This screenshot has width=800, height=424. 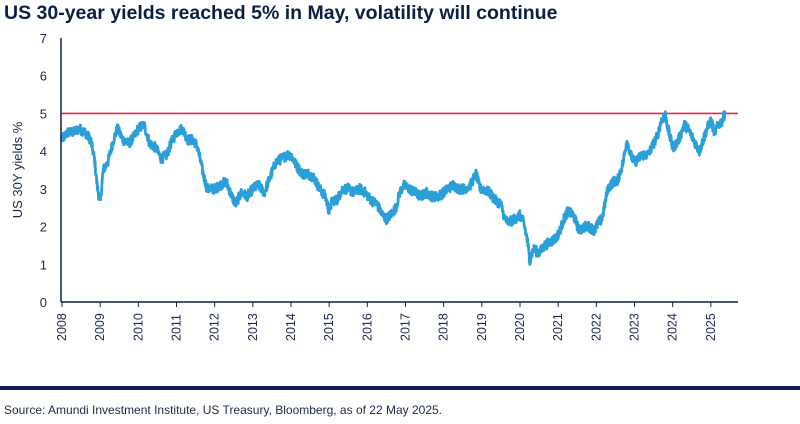 I want to click on x-tick-label: 2010, so click(x=138, y=327).